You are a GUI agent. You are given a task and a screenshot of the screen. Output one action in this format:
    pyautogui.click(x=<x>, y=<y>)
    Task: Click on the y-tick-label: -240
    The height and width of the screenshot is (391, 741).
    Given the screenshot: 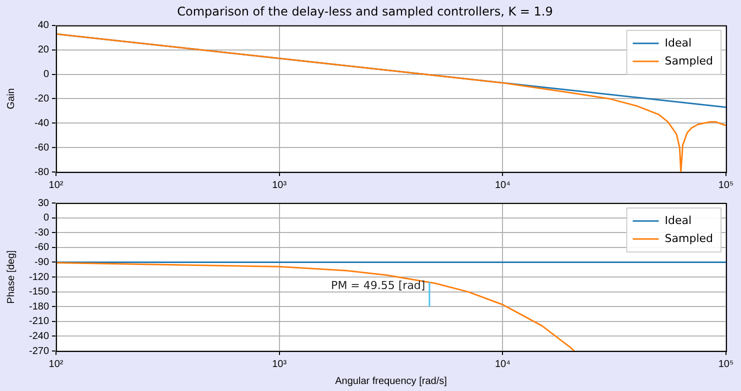 What is the action you would take?
    pyautogui.click(x=39, y=336)
    